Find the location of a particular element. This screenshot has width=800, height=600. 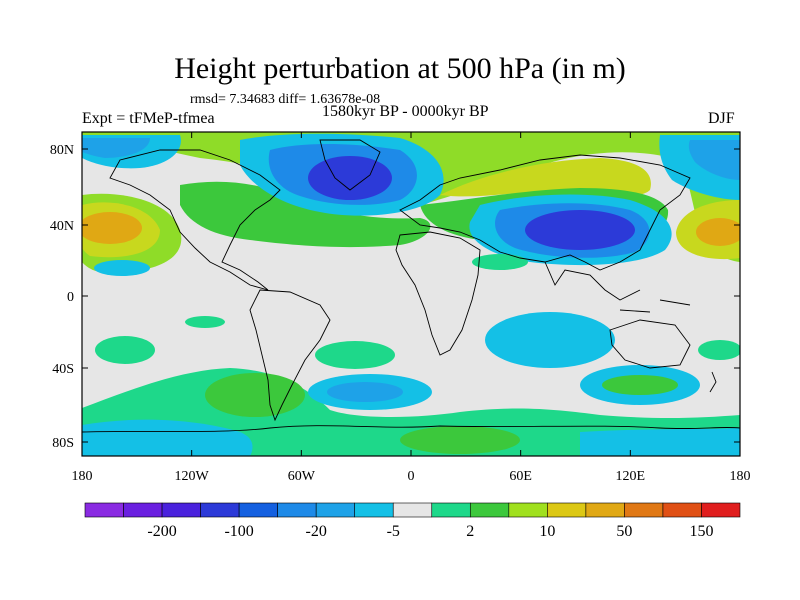

colorbar-label: -5 is located at coordinates (393, 531).